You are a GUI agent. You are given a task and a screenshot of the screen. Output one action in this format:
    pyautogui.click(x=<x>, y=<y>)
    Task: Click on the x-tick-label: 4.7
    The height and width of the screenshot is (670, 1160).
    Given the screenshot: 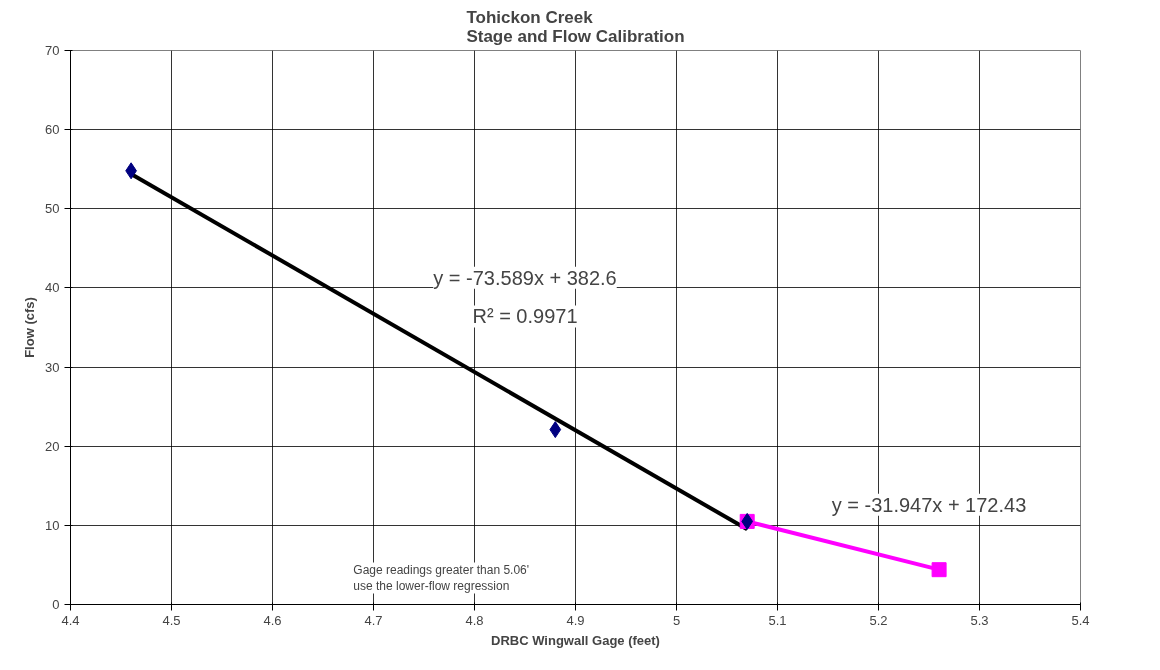 What is the action you would take?
    pyautogui.click(x=373, y=620)
    